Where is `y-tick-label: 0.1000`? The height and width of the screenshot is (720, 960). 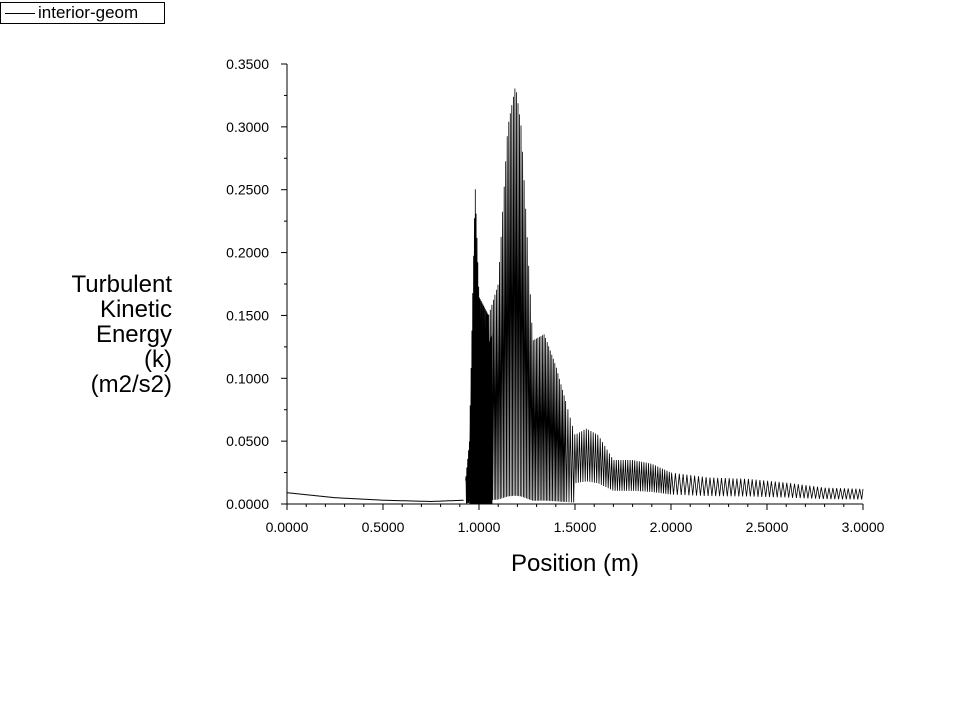
y-tick-label: 0.1000 is located at coordinates (247, 378).